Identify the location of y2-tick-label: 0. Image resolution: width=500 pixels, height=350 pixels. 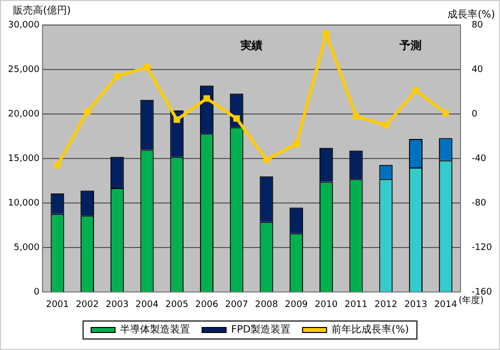
(475, 114).